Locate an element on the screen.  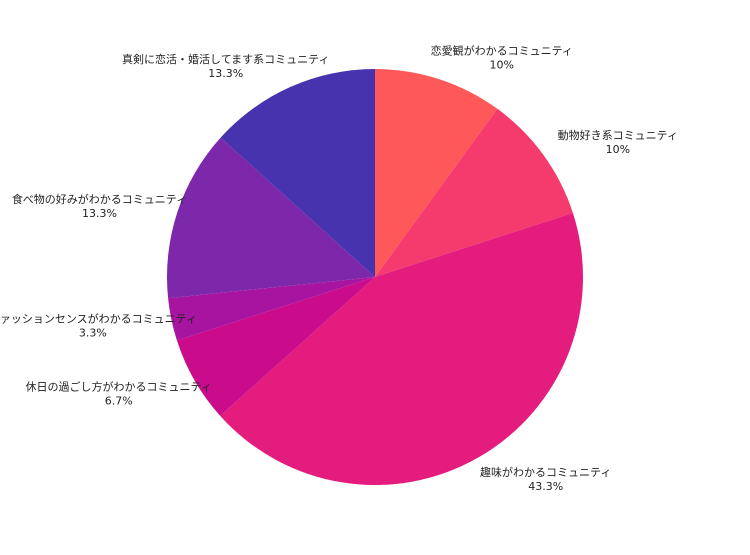
slice-label-3: 休日の過ごし方がわかるコミュニティ is located at coordinates (119, 386).